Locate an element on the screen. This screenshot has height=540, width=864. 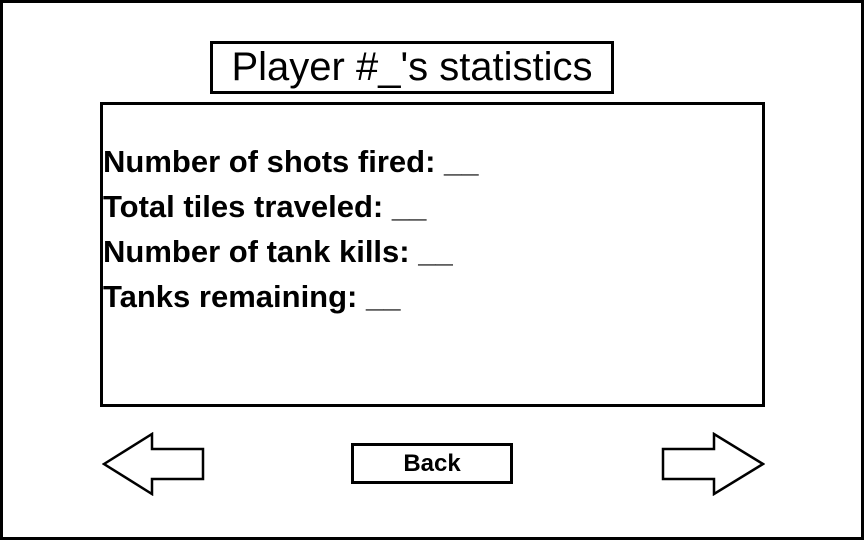
right-arrow-icon is located at coordinates (713, 464).